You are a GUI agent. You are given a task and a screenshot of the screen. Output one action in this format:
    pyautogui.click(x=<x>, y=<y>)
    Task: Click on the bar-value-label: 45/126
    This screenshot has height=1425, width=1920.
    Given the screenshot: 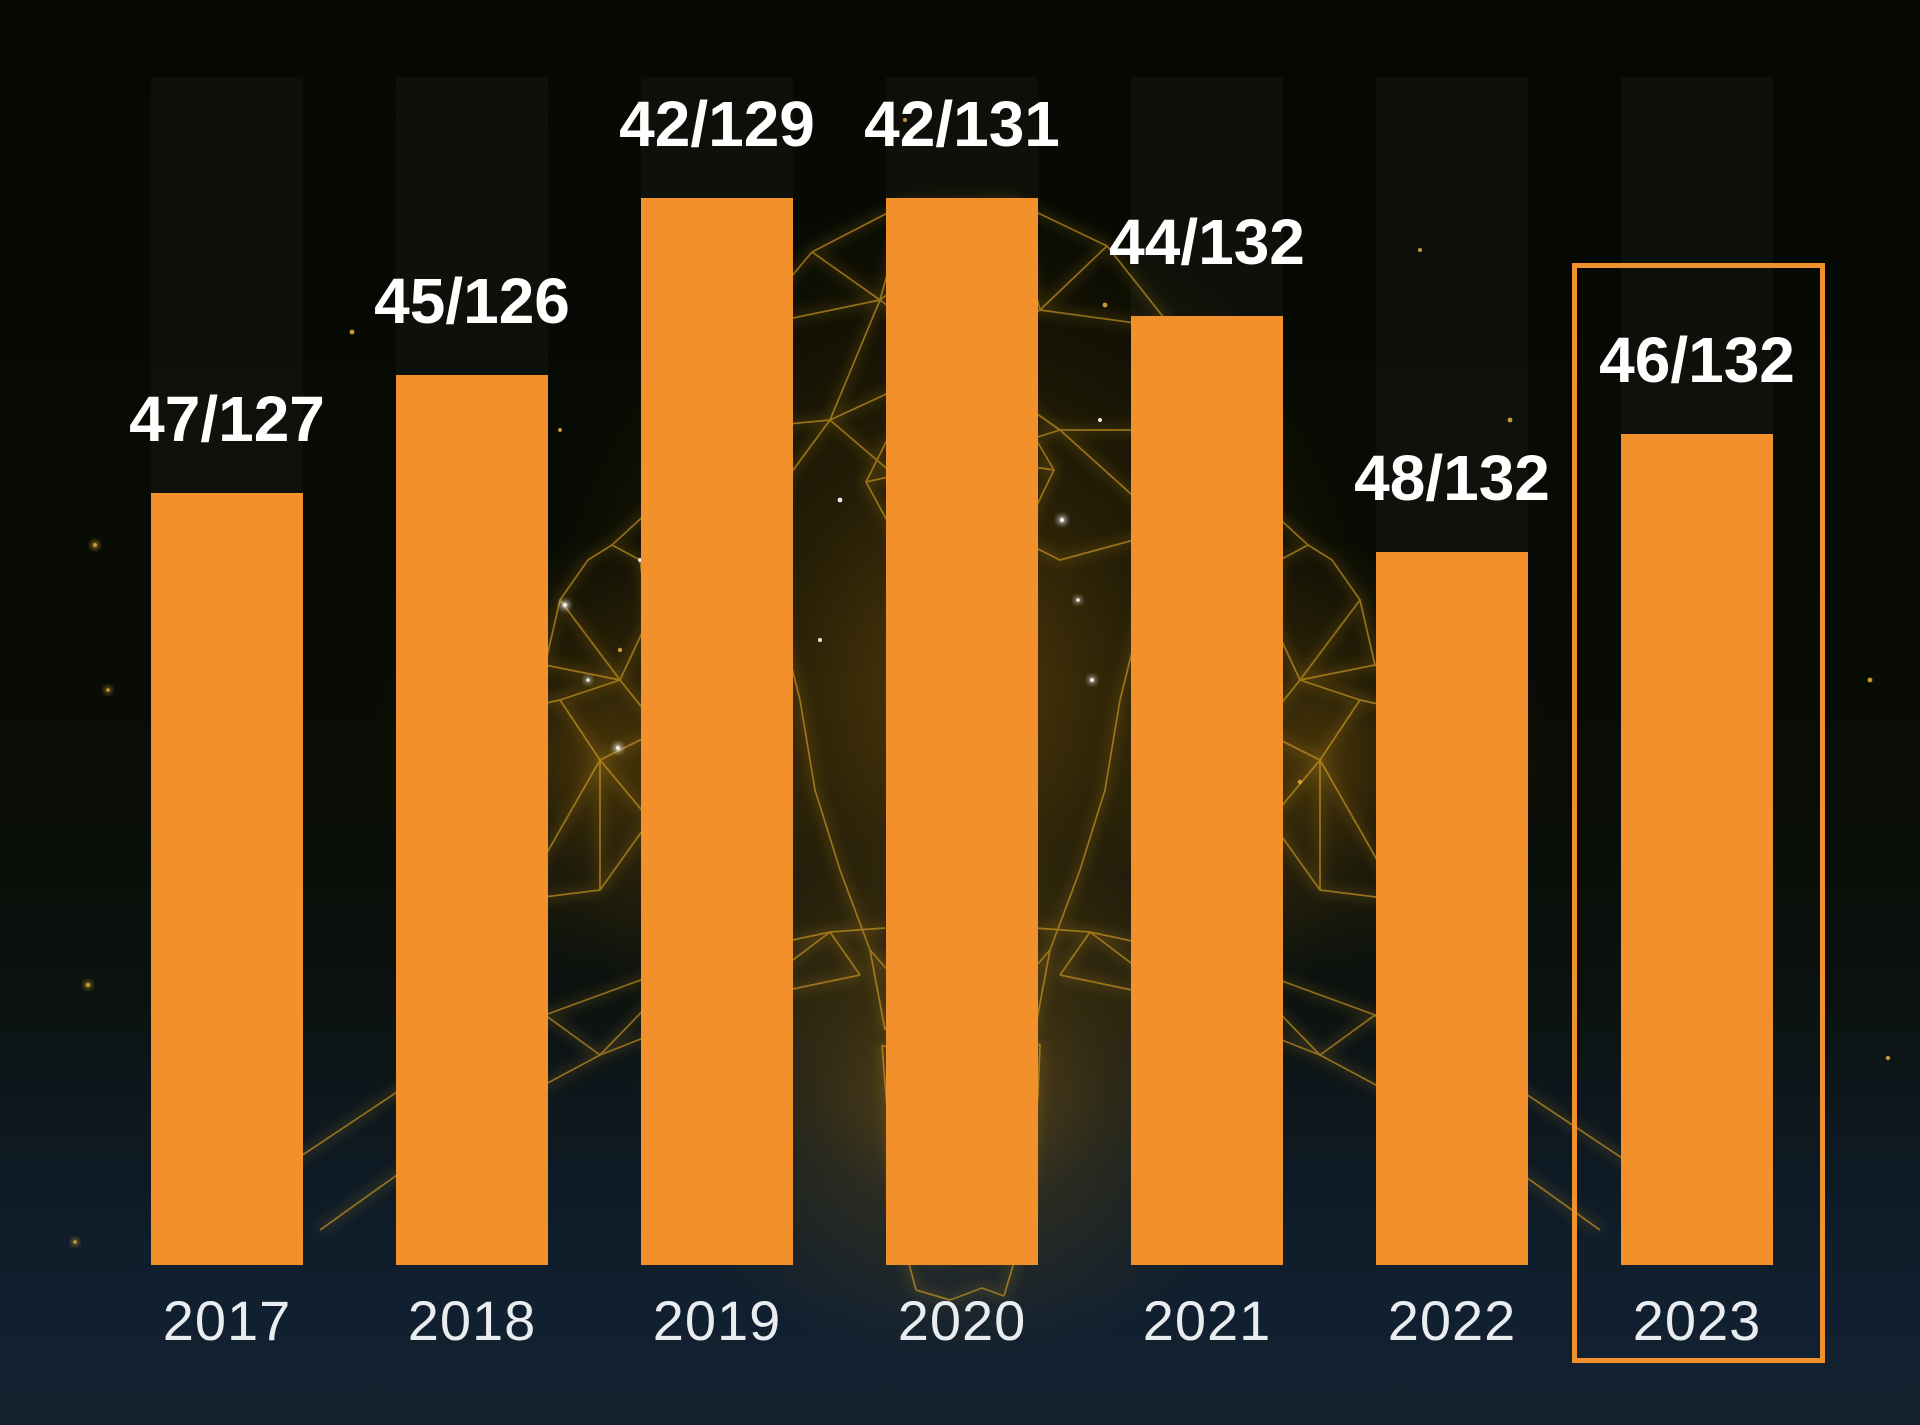 What is the action you would take?
    pyautogui.click(x=472, y=301)
    